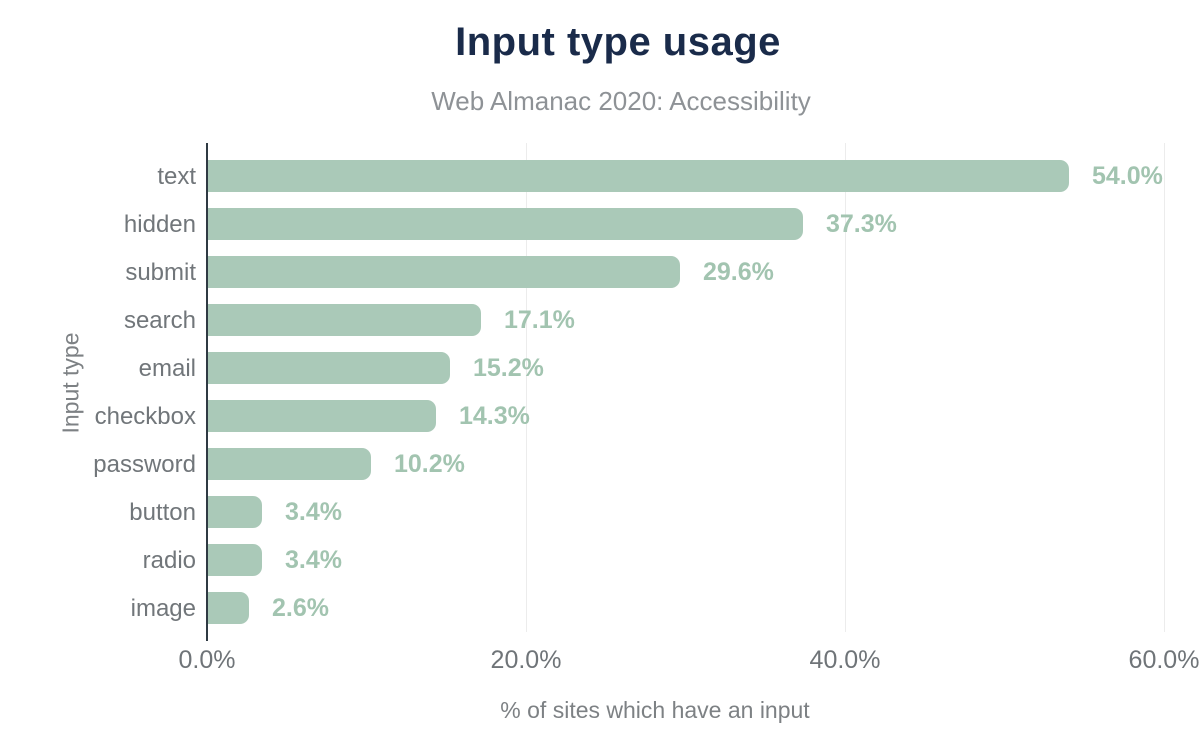  What do you see at coordinates (505, 224) in the screenshot?
I see `bar-hidden` at bounding box center [505, 224].